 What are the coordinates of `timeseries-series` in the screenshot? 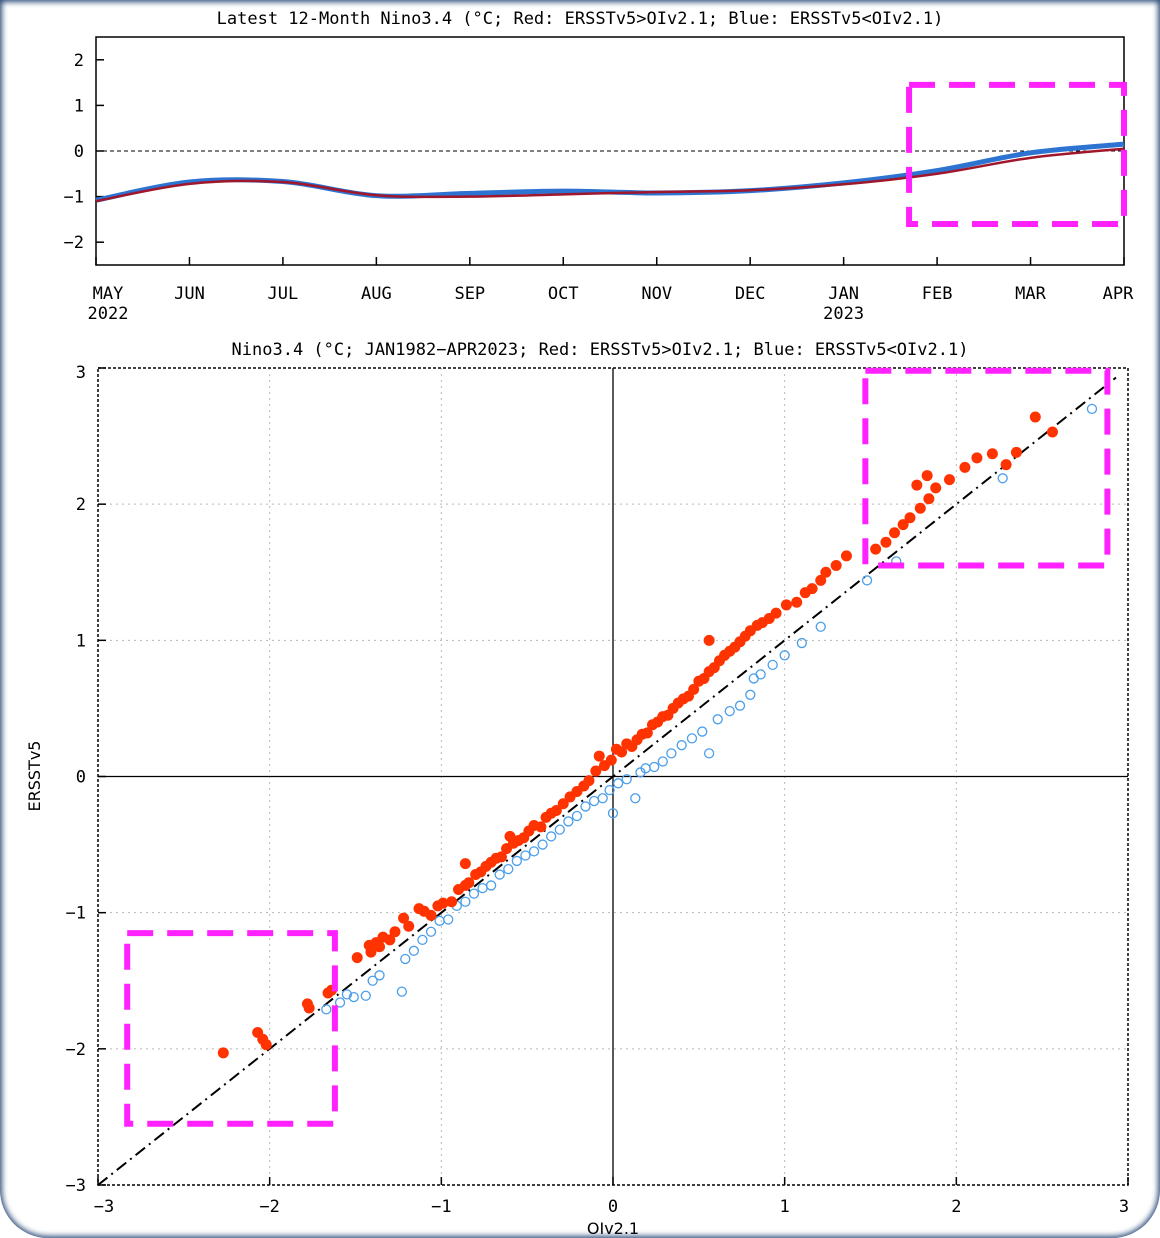 It's located at (610, 172).